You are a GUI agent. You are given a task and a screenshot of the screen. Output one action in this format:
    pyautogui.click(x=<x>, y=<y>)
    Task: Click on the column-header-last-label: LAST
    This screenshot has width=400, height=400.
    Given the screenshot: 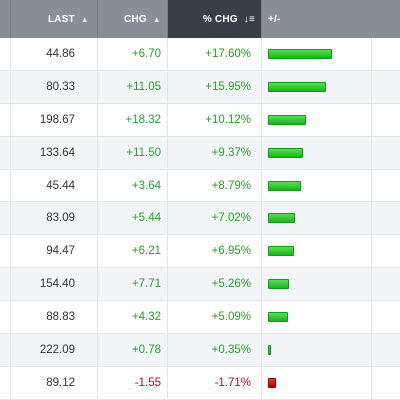 What is the action you would take?
    pyautogui.click(x=61, y=19)
    